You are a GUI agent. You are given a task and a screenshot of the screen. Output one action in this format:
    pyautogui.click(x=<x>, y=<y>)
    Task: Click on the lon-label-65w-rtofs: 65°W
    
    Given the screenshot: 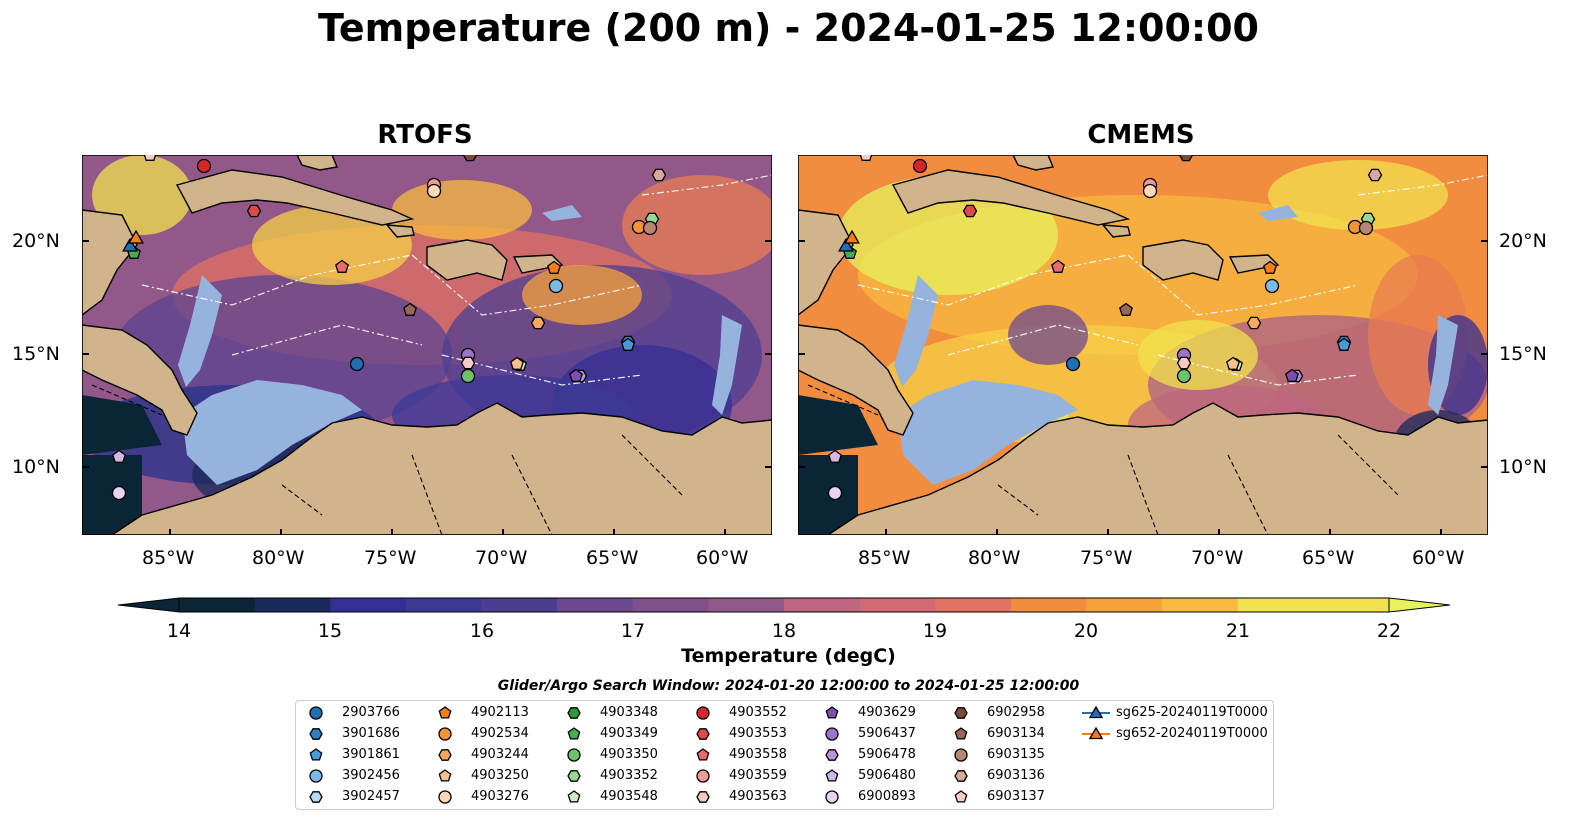 What is the action you would take?
    pyautogui.click(x=612, y=558)
    